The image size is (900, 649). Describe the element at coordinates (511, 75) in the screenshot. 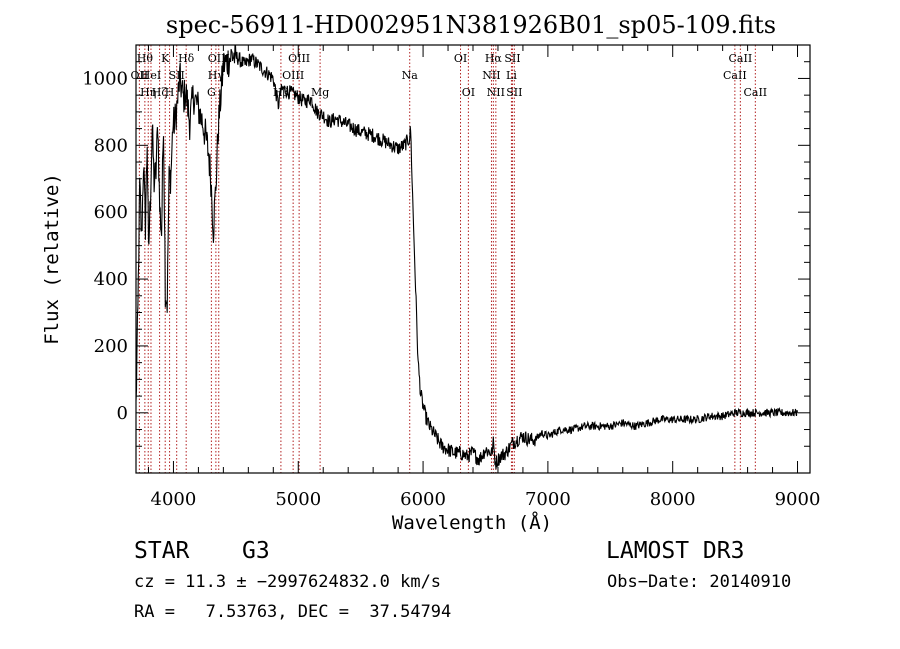

I see `line-marker-label: Li` at that location.